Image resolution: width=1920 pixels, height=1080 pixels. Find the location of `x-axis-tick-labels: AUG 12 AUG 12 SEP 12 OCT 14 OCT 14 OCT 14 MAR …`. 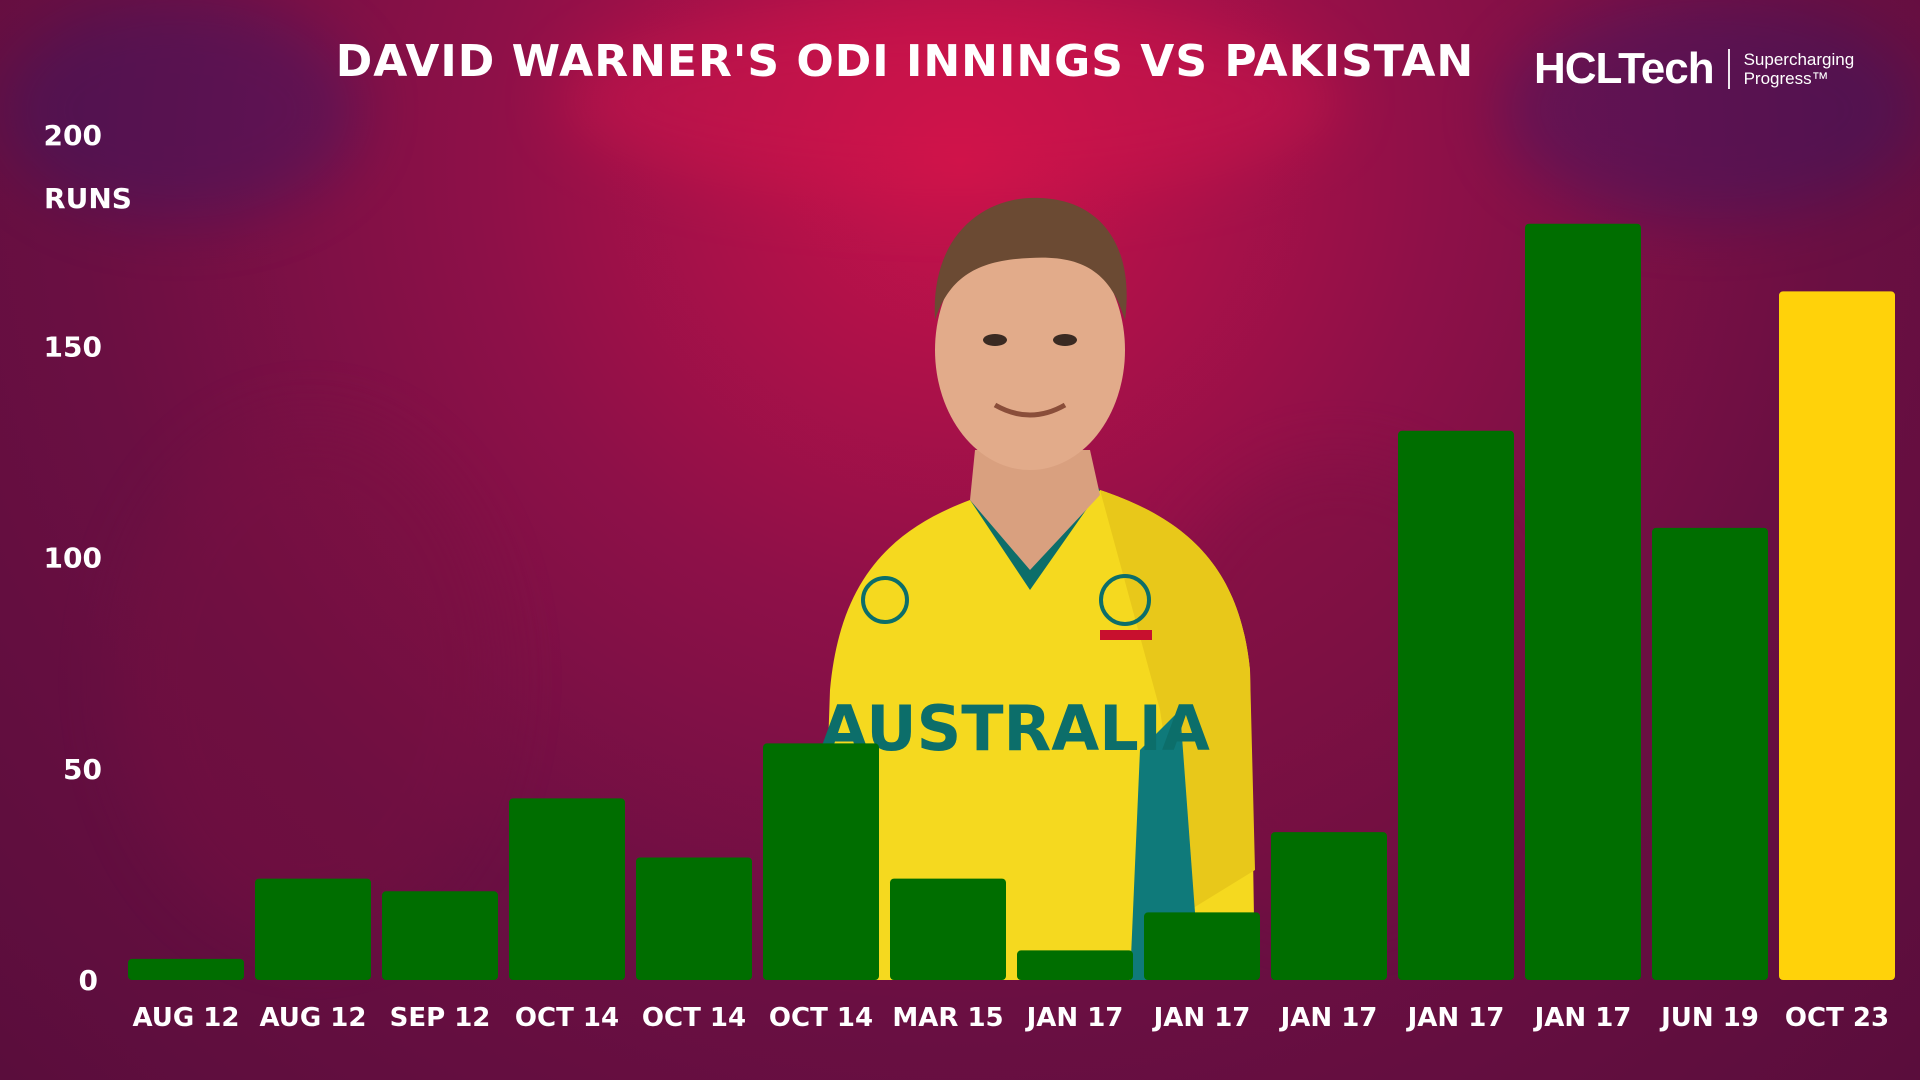

x-axis-tick-labels: AUG 12 AUG 12 SEP 12 OCT 14 OCT 14 OCT 14 MAR … is located at coordinates (1010, 1018).